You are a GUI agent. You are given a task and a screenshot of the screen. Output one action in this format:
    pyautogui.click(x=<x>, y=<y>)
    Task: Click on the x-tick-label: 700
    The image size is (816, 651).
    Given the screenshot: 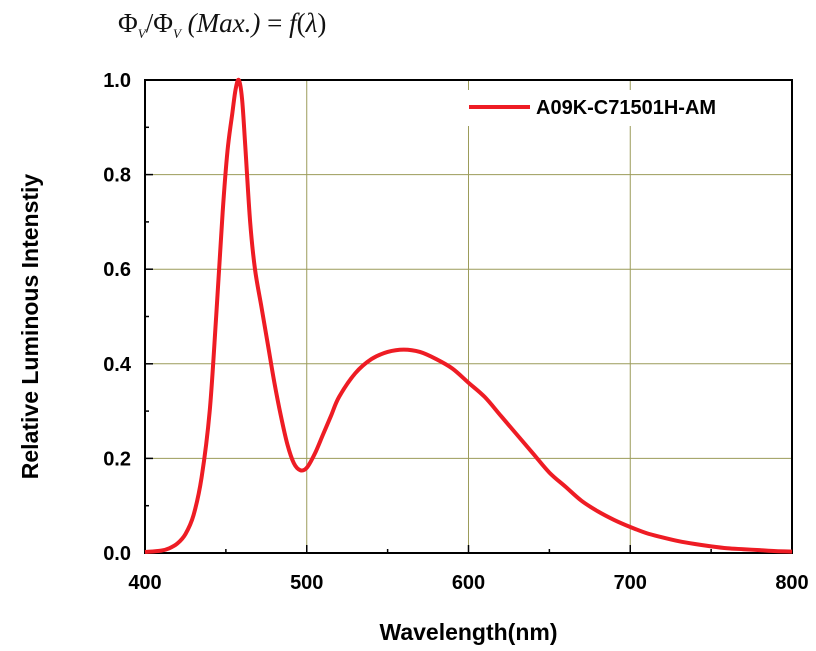 What is the action you would take?
    pyautogui.click(x=630, y=583)
    